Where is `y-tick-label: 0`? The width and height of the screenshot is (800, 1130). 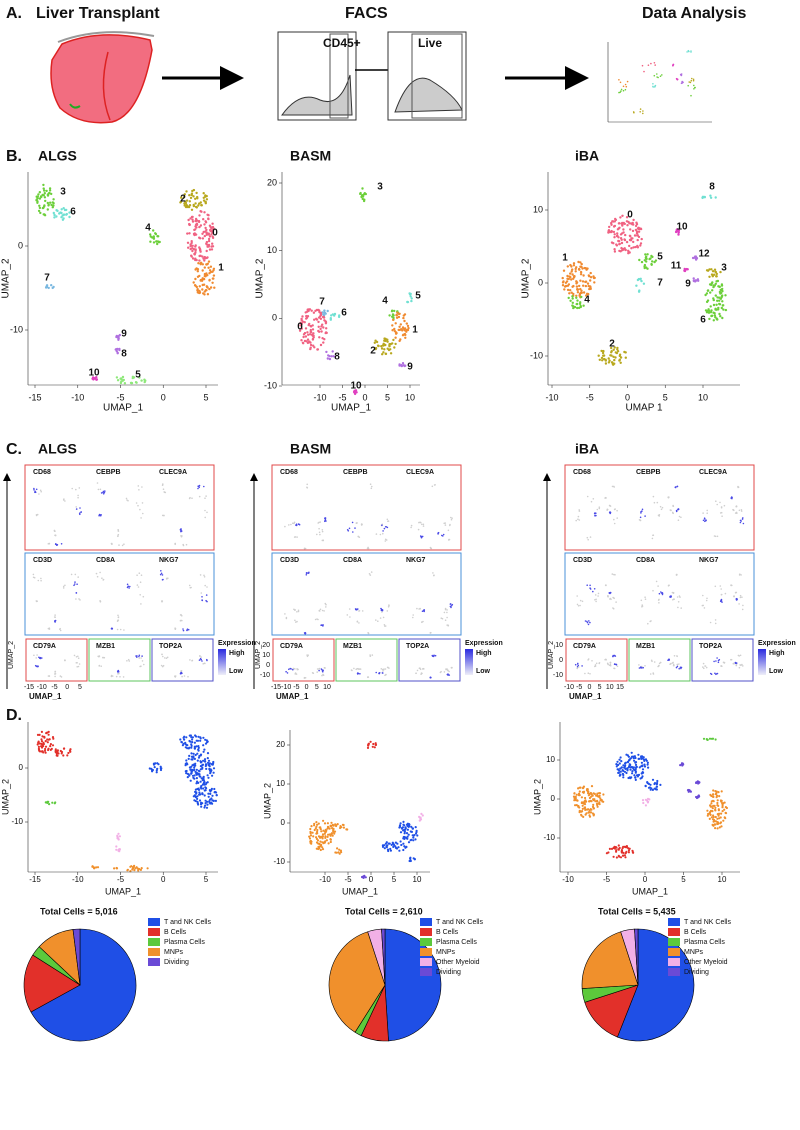 y-tick-label: 0 is located at coordinates (561, 660).